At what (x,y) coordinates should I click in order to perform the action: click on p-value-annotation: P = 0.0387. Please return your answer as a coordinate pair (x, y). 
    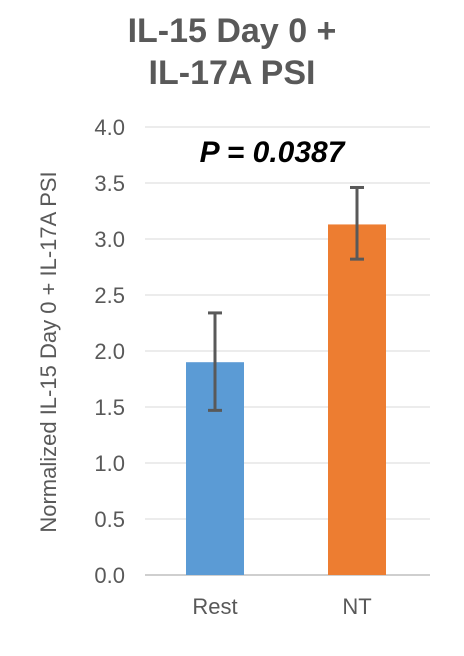
    Looking at the image, I should click on (273, 152).